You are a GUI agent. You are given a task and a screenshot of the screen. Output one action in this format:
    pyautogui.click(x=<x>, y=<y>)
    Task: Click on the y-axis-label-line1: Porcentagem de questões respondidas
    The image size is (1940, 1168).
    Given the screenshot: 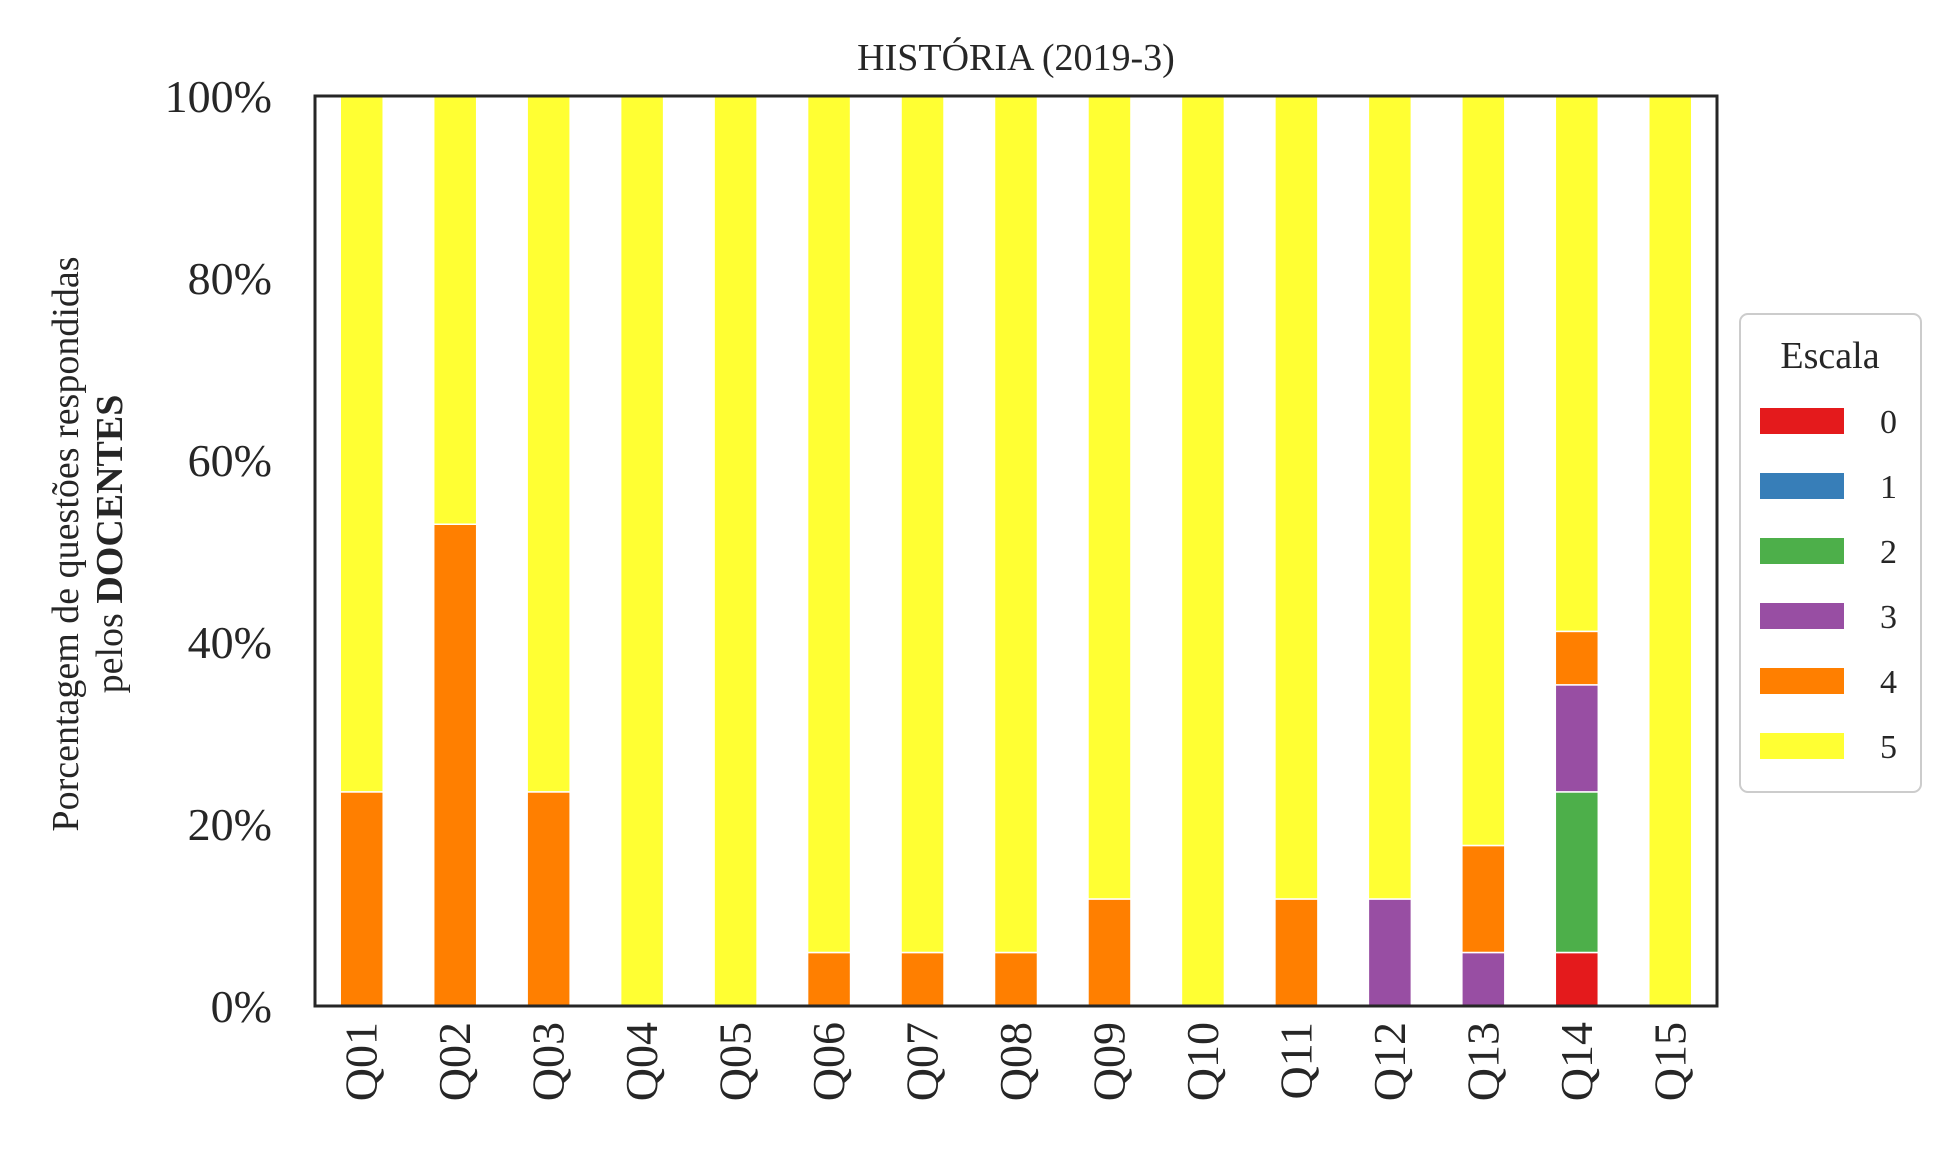 What is the action you would take?
    pyautogui.click(x=66, y=543)
    